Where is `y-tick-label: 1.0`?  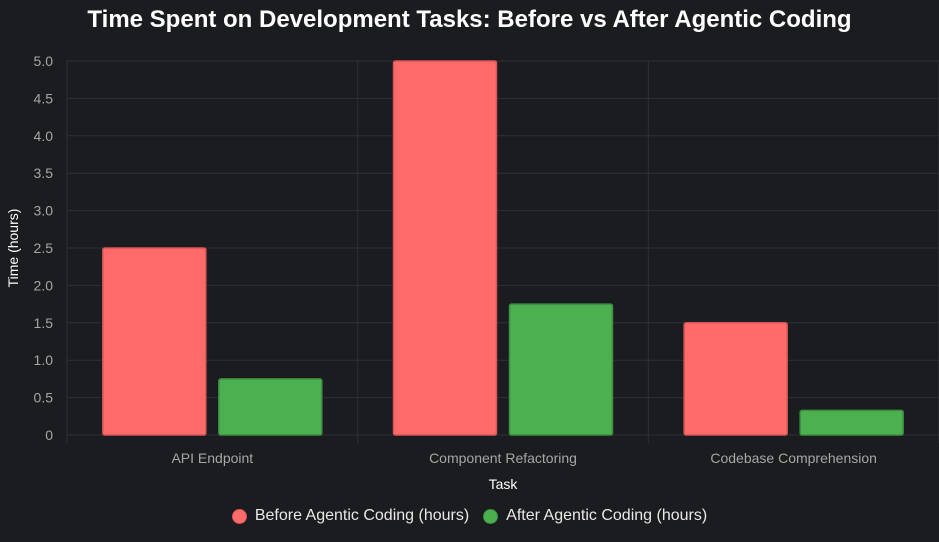
y-tick-label: 1.0 is located at coordinates (44, 360).